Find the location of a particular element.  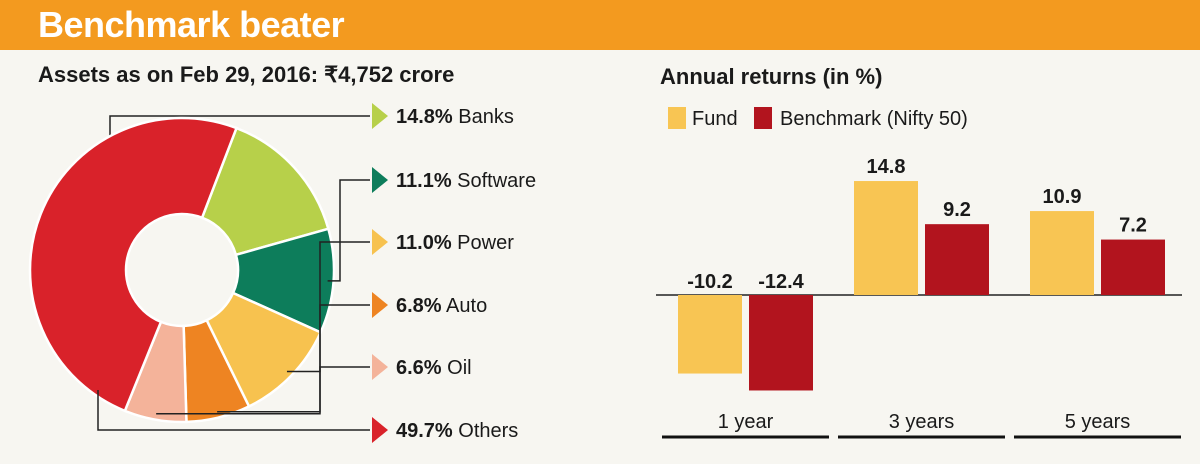

assets-chart-title: Assets as on Feb 29, 2016: ₹4,752 crore is located at coordinates (246, 74).